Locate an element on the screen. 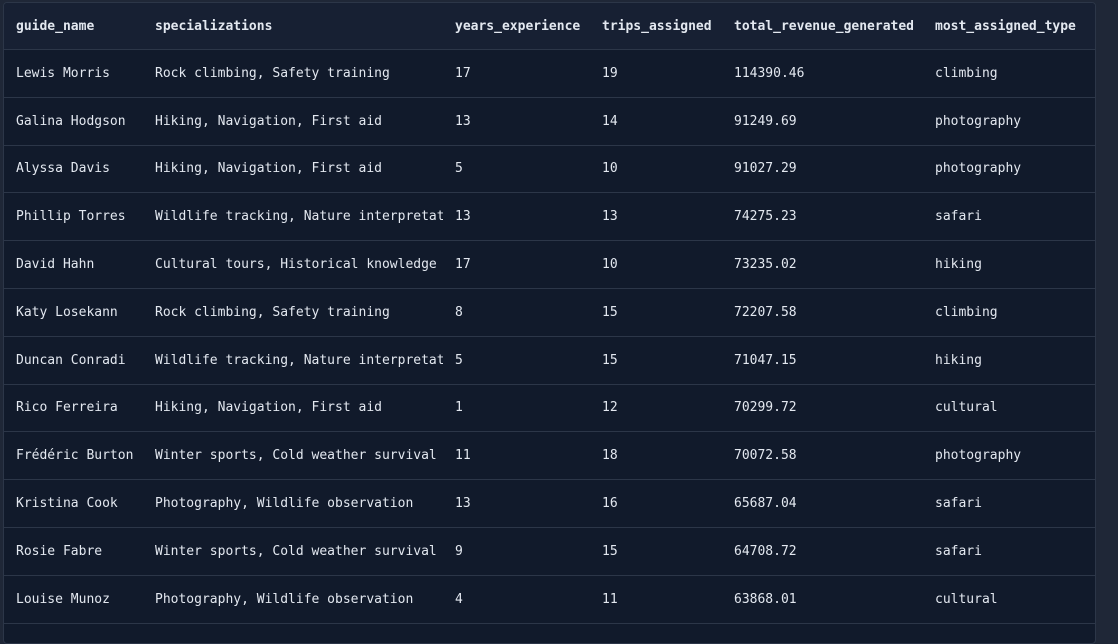 This screenshot has height=644, width=1118. table-cell: 16 is located at coordinates (656, 503).